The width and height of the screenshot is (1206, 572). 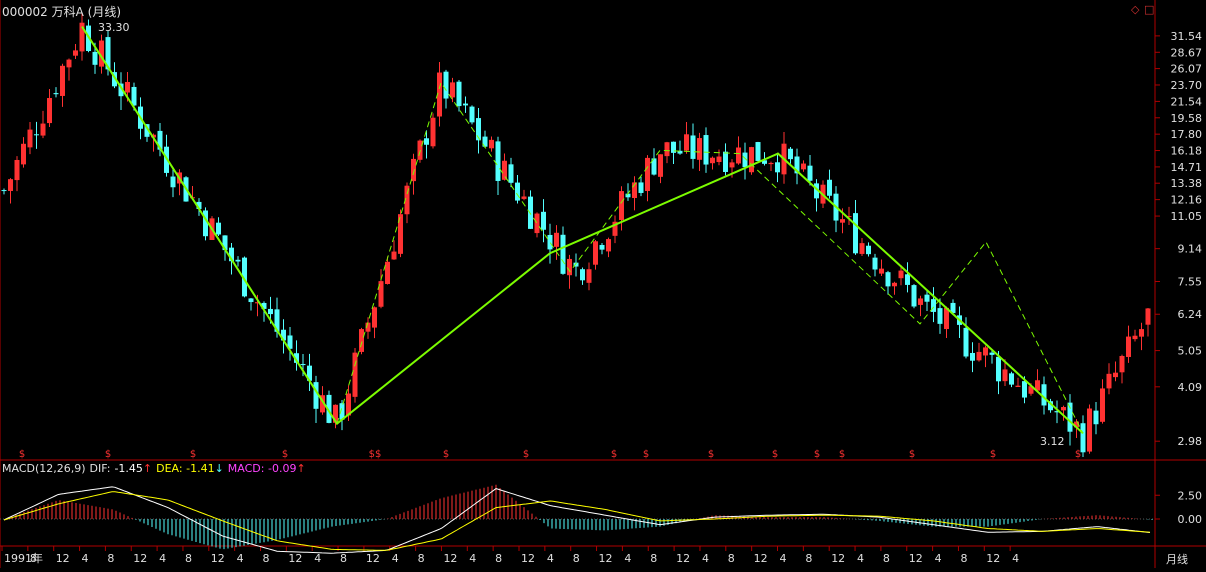 What do you see at coordinates (23, 558) in the screenshot?
I see `time-tick-label: 1991年` at bounding box center [23, 558].